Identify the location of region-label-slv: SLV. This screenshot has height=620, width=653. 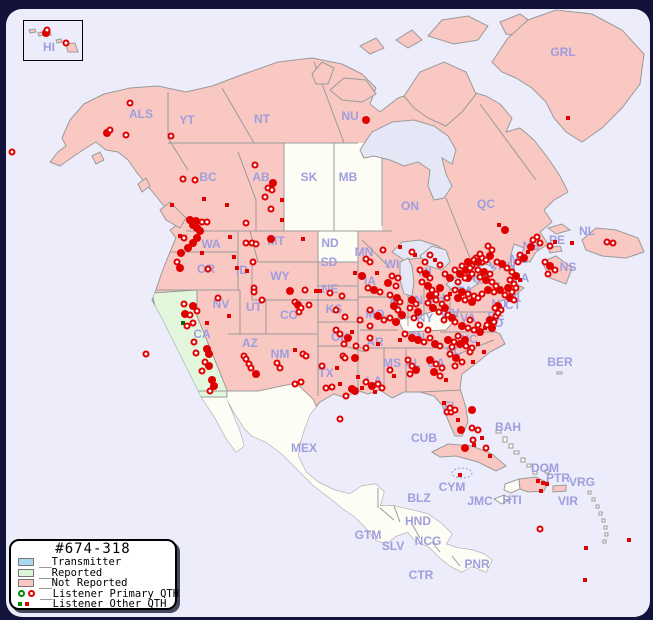
(393, 546).